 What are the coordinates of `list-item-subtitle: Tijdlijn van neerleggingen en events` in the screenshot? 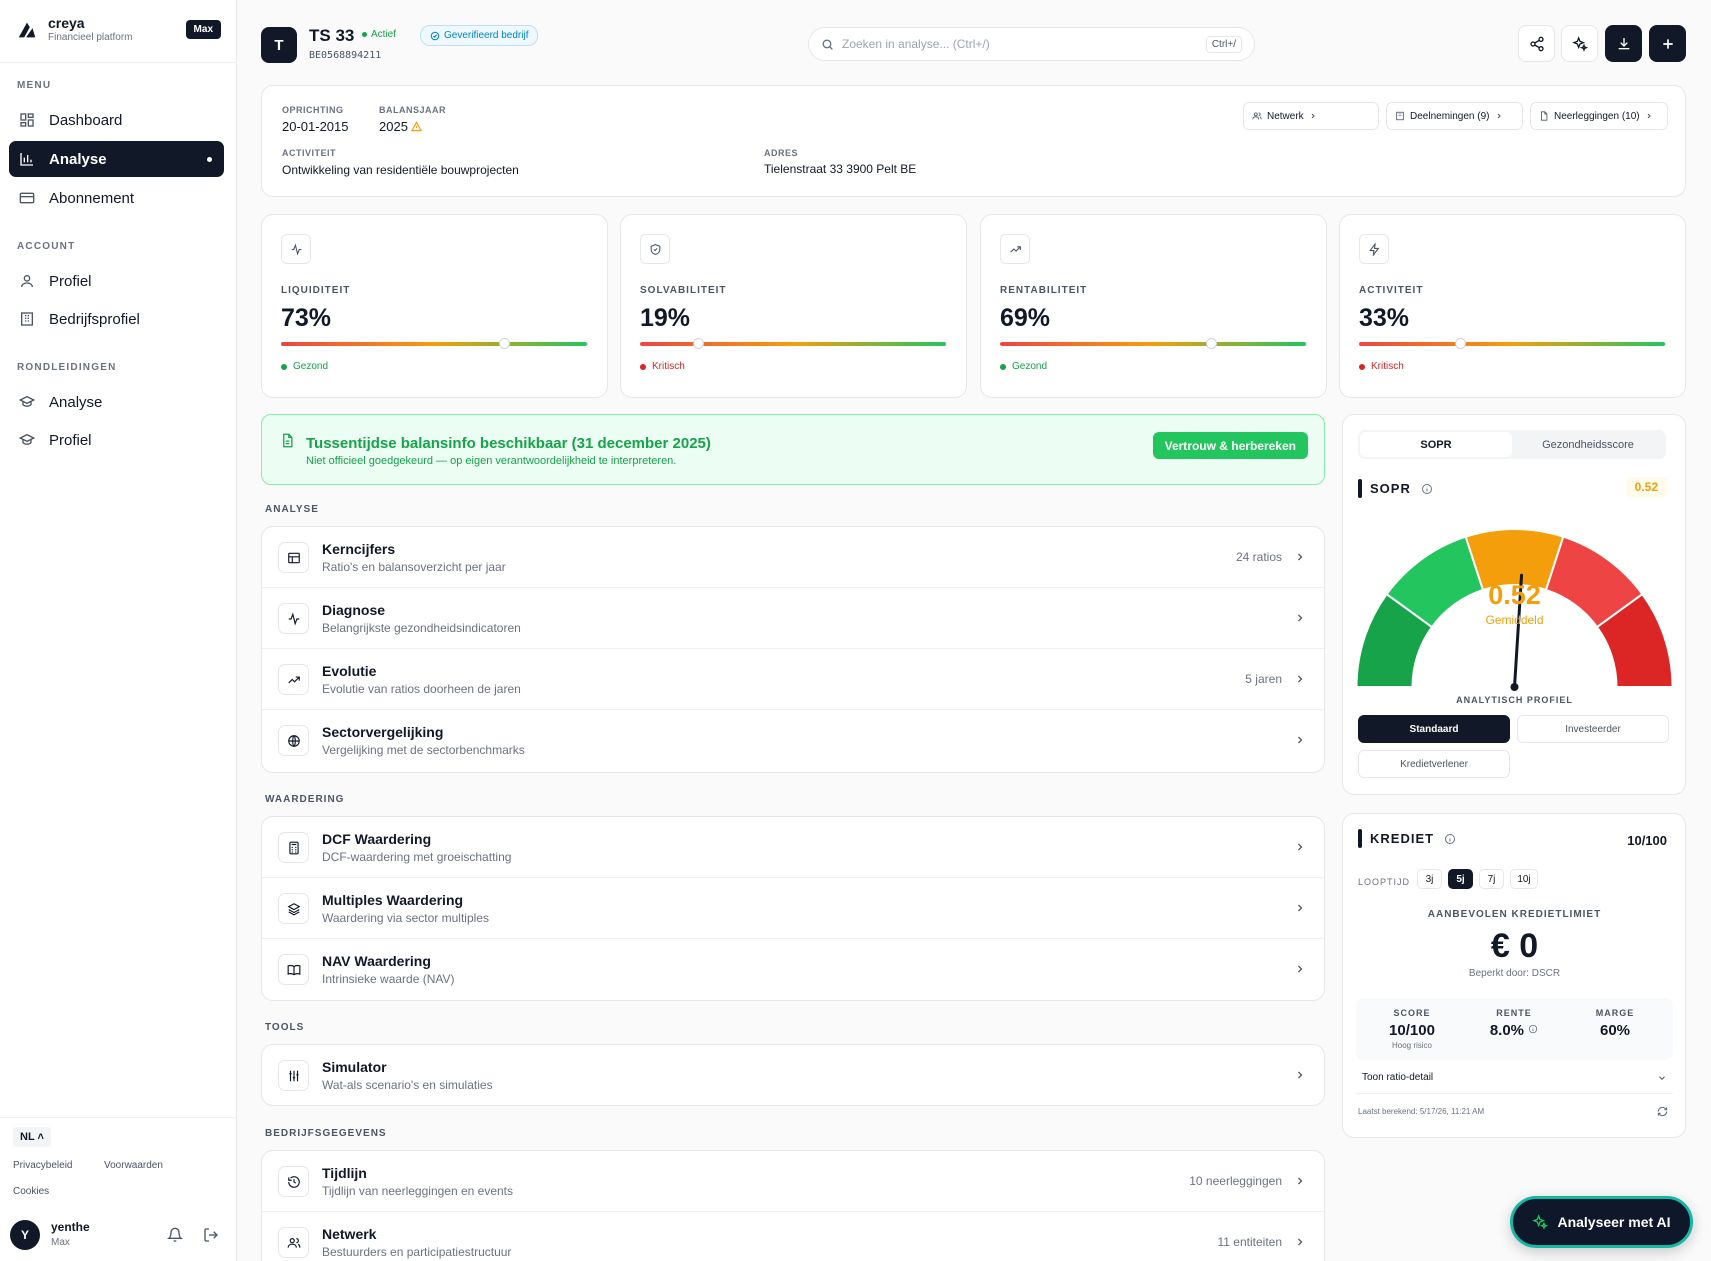 It's located at (418, 1191).